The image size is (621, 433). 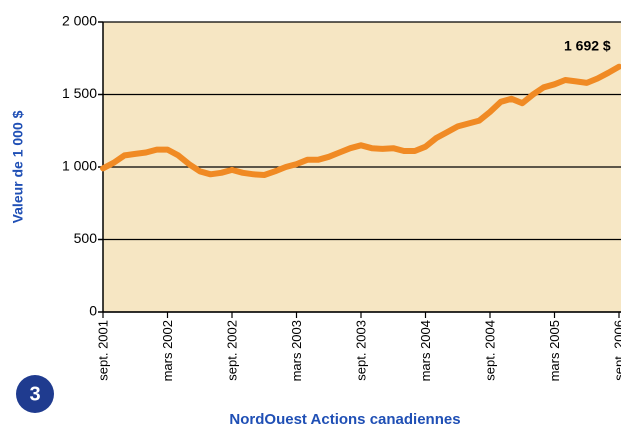 I want to click on x-tick-label: mars 2005, so click(x=554, y=350).